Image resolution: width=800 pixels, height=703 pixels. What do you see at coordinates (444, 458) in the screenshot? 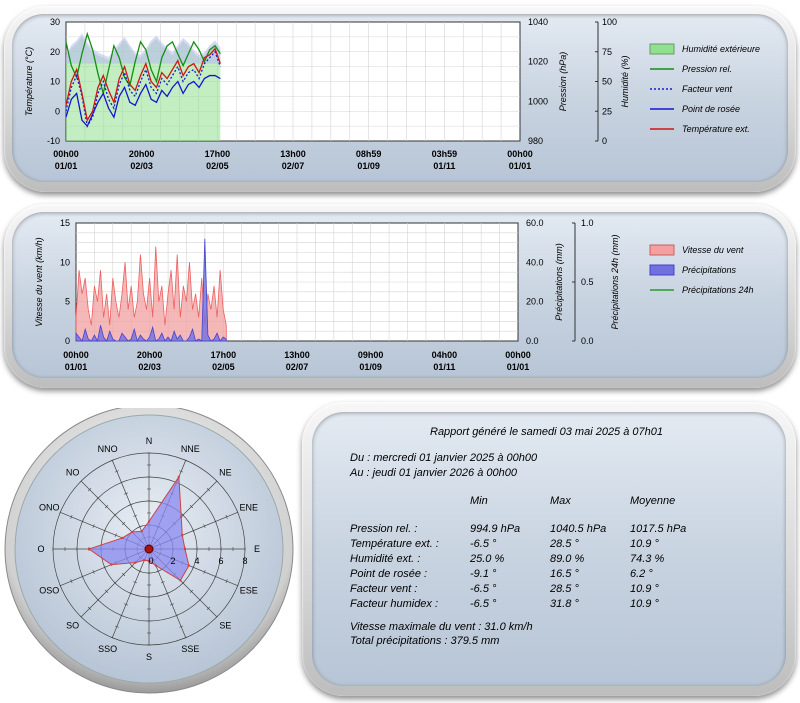
I see `report-period-from: Du : mercredi 01 janvier 2025 à 00h00` at bounding box center [444, 458].